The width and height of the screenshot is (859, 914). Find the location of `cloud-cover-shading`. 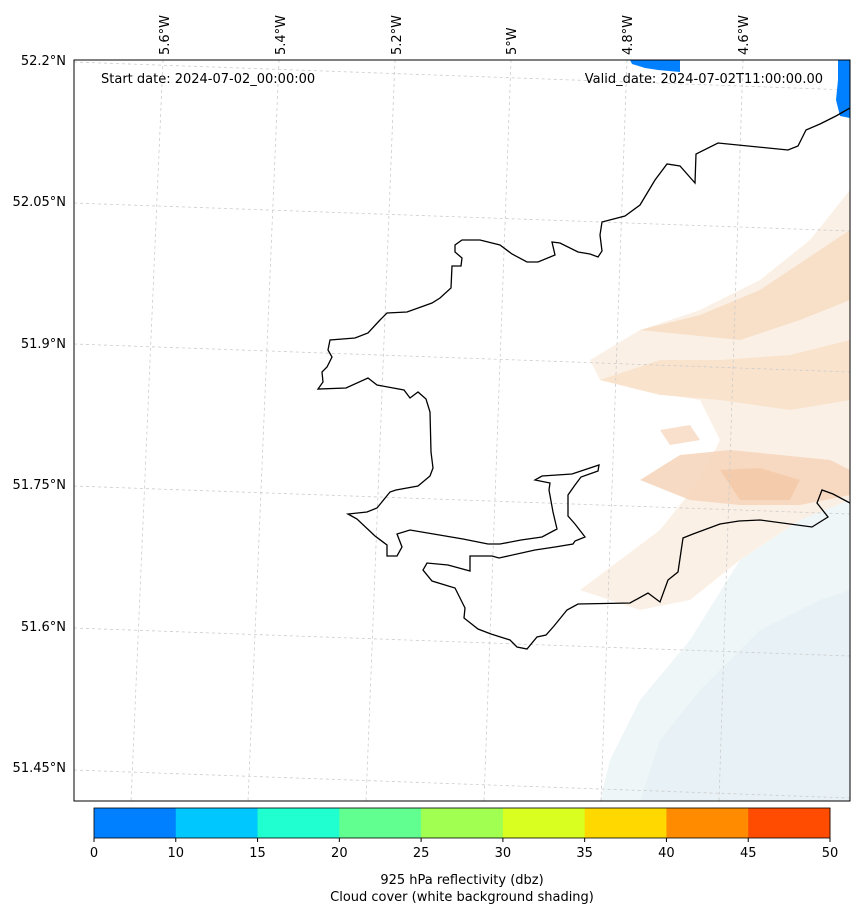

cloud-cover-shading is located at coordinates (725, 635).